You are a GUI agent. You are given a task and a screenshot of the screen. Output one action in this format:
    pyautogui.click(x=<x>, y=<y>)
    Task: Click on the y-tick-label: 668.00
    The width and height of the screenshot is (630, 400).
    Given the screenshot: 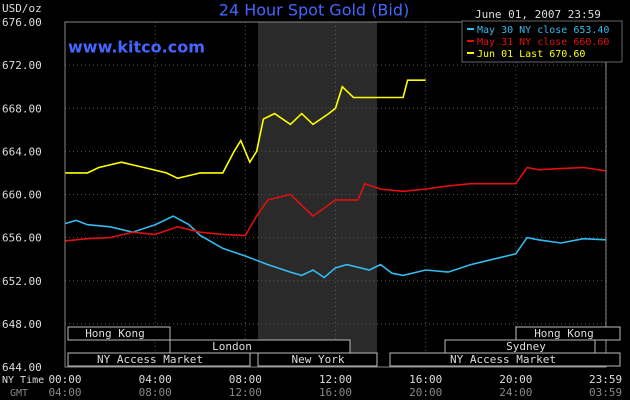 What is the action you would take?
    pyautogui.click(x=22, y=108)
    